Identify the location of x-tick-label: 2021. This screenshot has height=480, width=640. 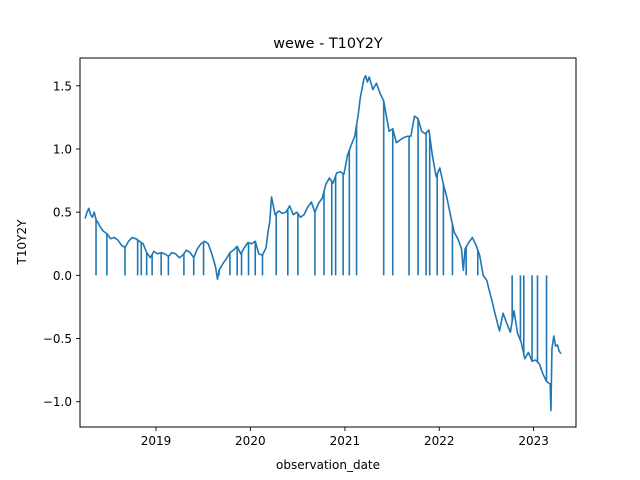
(345, 441).